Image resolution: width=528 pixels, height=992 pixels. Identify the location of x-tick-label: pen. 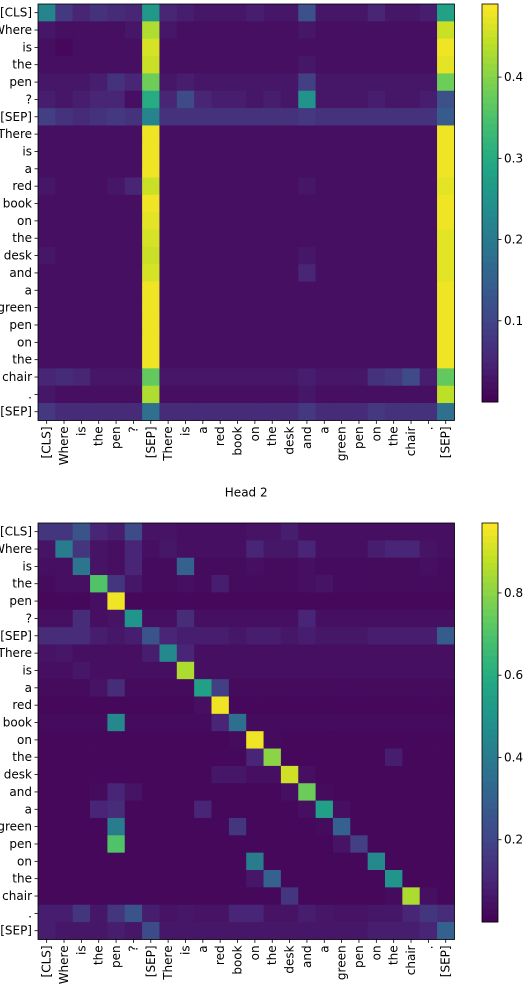
(116, 956).